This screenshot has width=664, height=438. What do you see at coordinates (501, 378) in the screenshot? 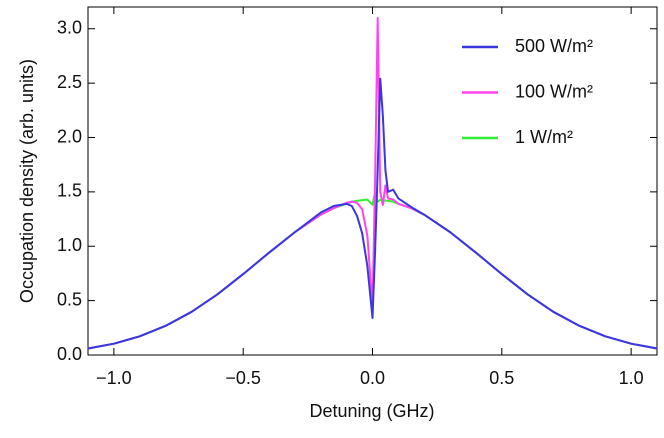
I see `x-tick-label: 0.5` at bounding box center [501, 378].